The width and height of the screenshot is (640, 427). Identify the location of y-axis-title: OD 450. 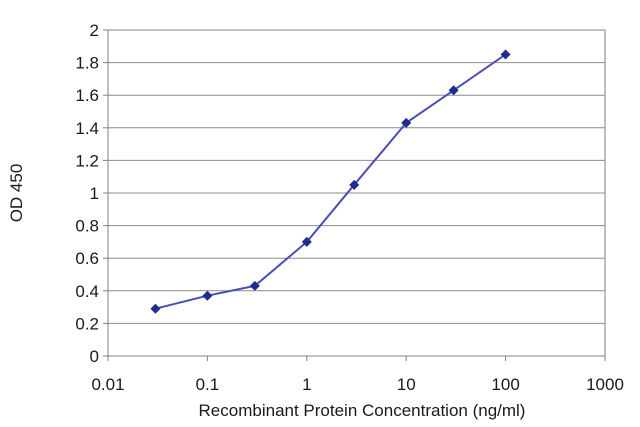
(16, 193).